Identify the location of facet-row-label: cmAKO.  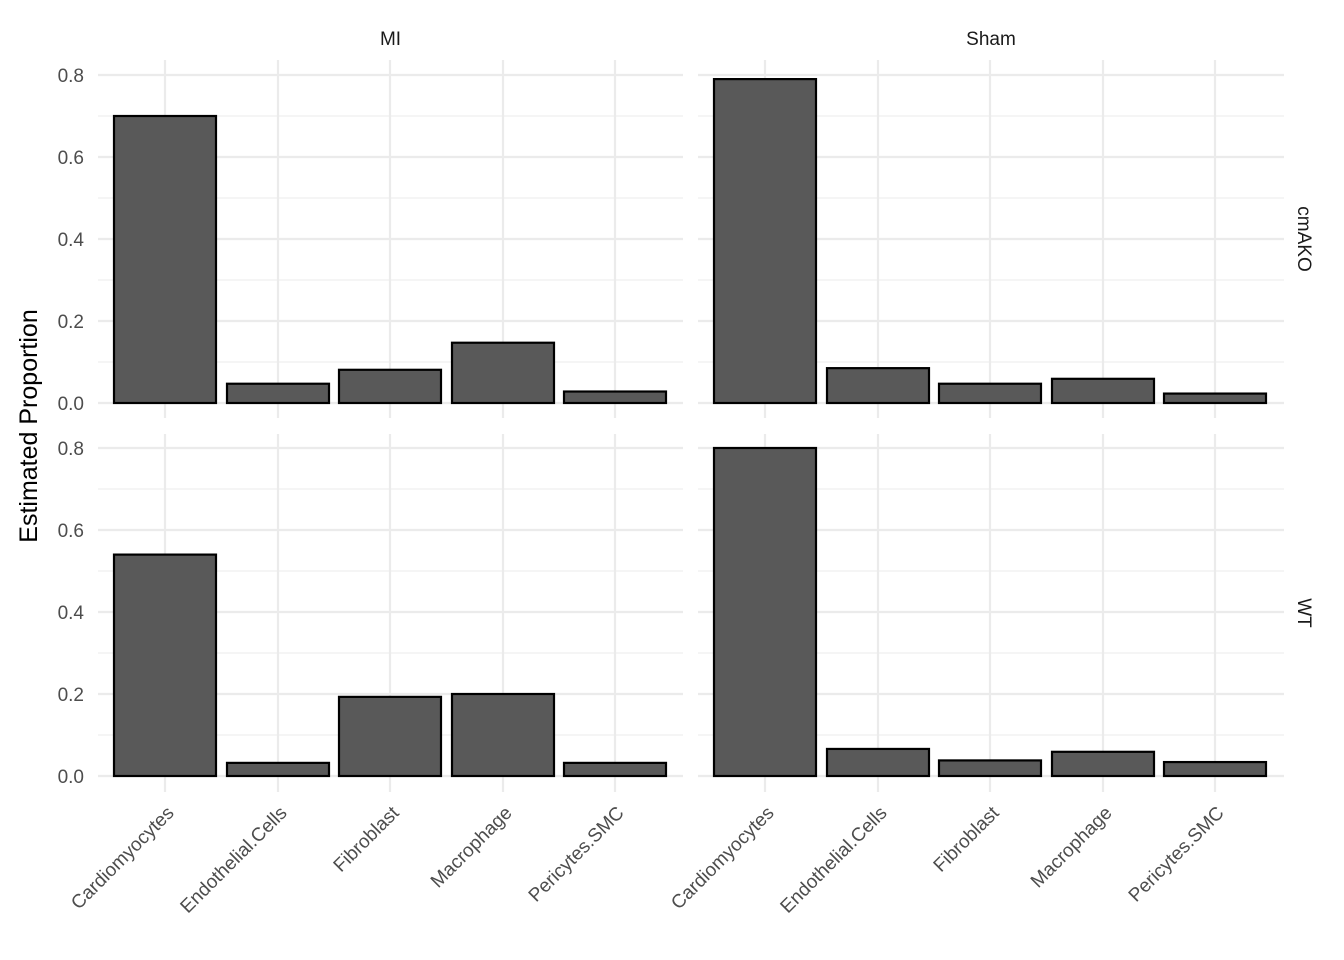
(1303, 238).